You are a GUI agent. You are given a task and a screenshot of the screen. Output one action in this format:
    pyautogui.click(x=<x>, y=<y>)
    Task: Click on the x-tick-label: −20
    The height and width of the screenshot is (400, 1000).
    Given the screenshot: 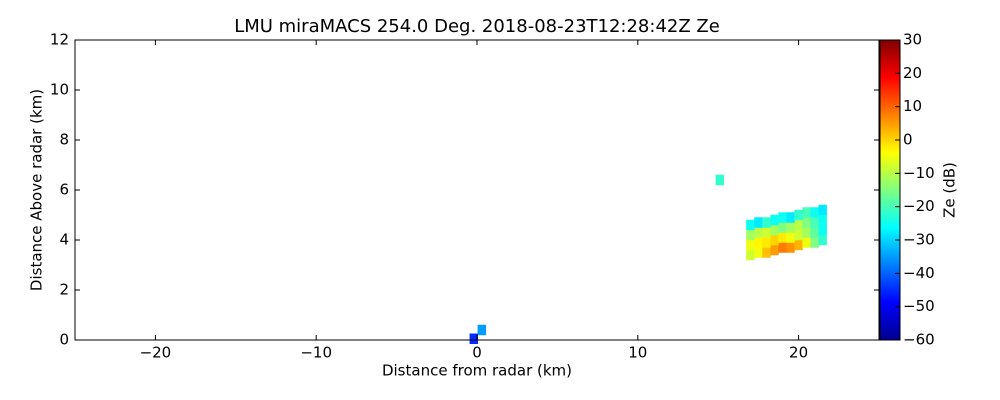 What is the action you would take?
    pyautogui.click(x=156, y=353)
    